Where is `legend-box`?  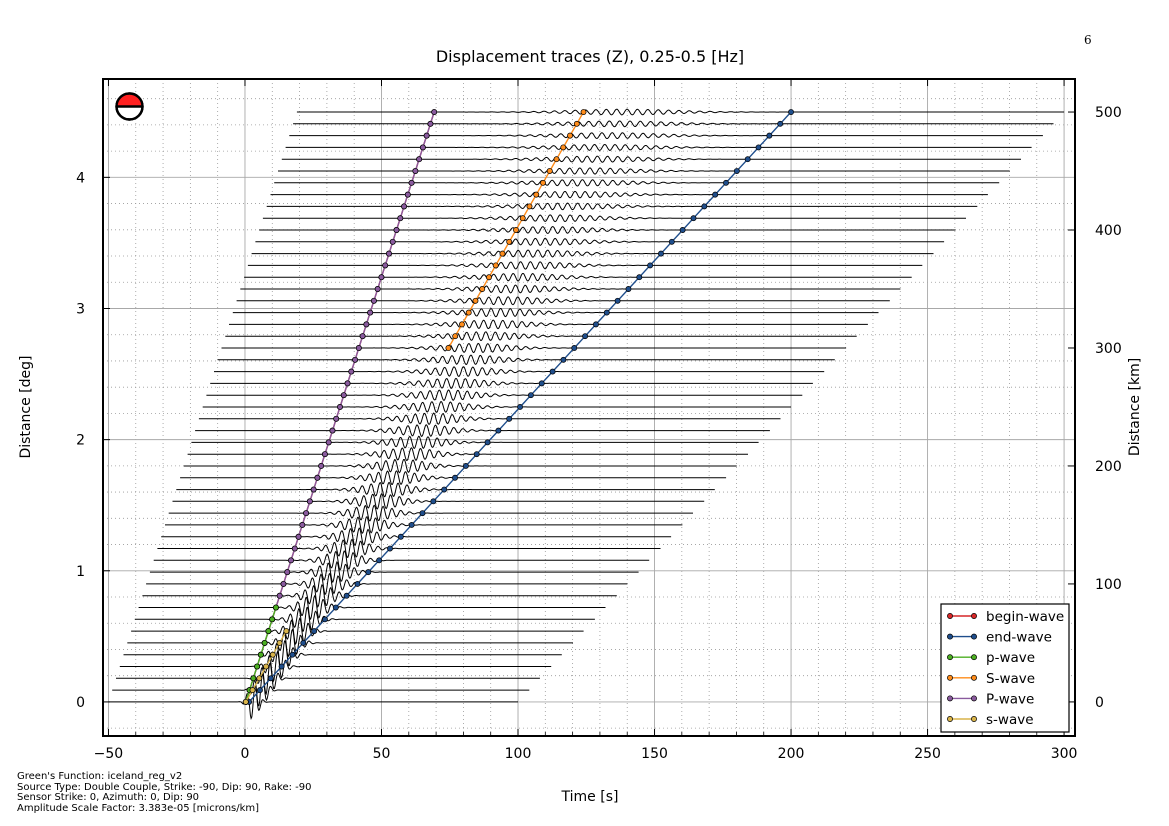
legend-box is located at coordinates (1005, 668).